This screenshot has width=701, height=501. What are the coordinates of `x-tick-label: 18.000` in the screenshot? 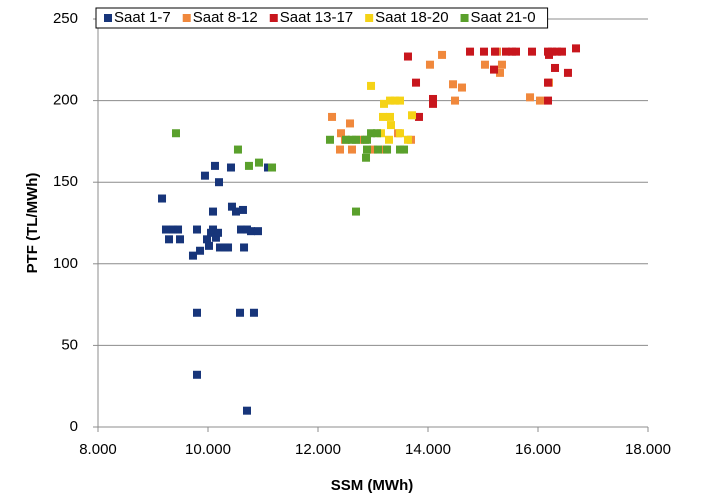 It's located at (648, 449).